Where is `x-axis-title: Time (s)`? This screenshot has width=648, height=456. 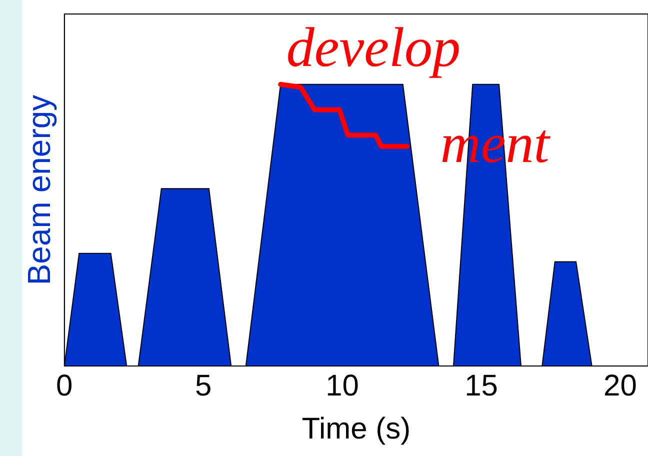
x-axis-title: Time (s) is located at coordinates (356, 429).